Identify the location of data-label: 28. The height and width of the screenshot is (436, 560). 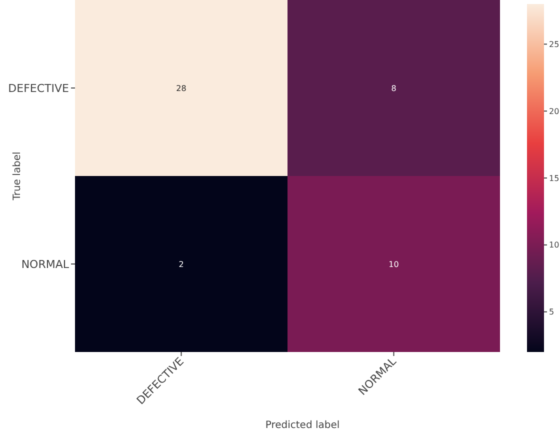
(181, 88).